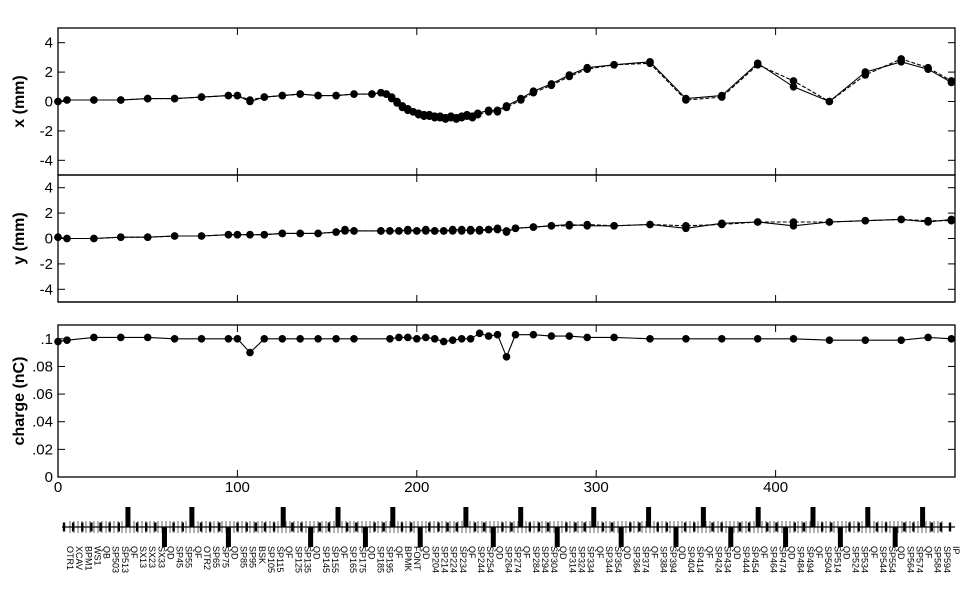 The width and height of the screenshot is (965, 615). What do you see at coordinates (810, 559) in the screenshot?
I see `element-label: SP494` at bounding box center [810, 559].